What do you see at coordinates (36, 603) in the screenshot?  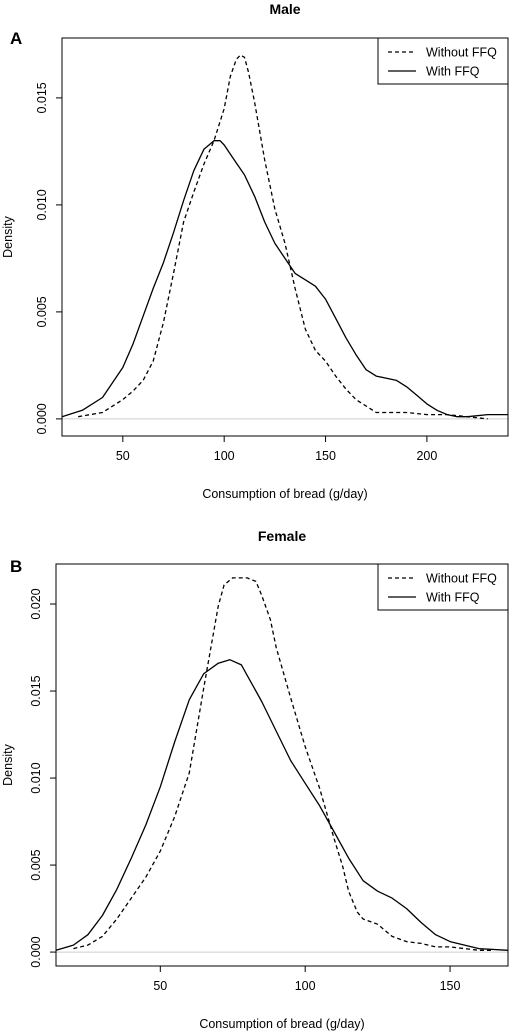 I see `y-tick-label: 0.020` at bounding box center [36, 603].